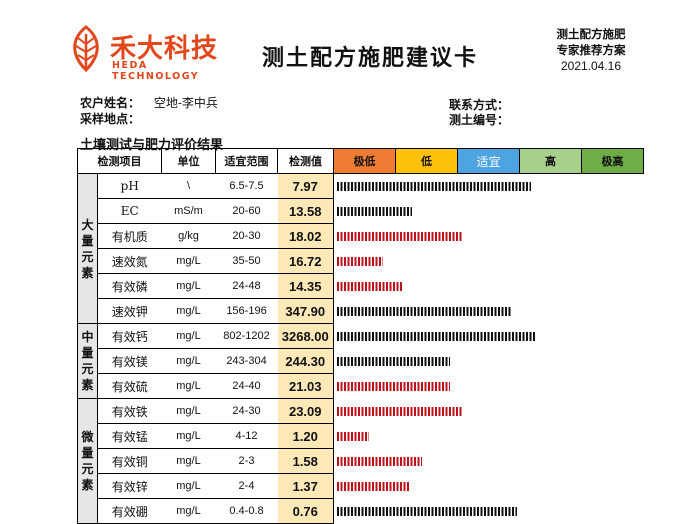 Image resolution: width=696 pixels, height=524 pixels. What do you see at coordinates (361, 511) in the screenshot?
I see `table-row: 有效硼 mg/L 0.4-0.8 0.76` at bounding box center [361, 511].